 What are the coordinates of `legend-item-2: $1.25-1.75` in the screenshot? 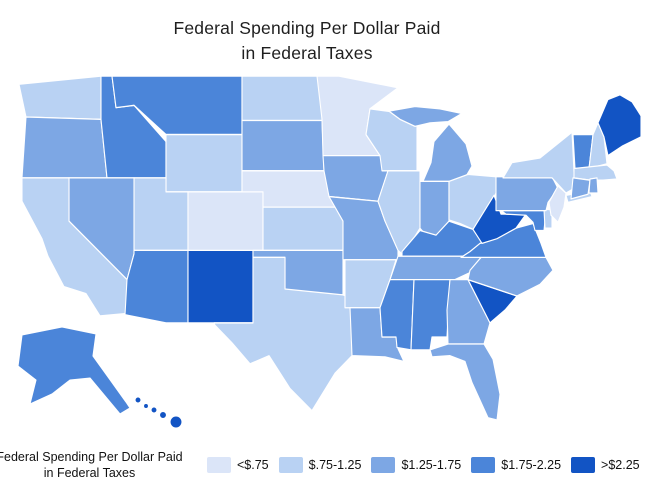 It's located at (416, 464).